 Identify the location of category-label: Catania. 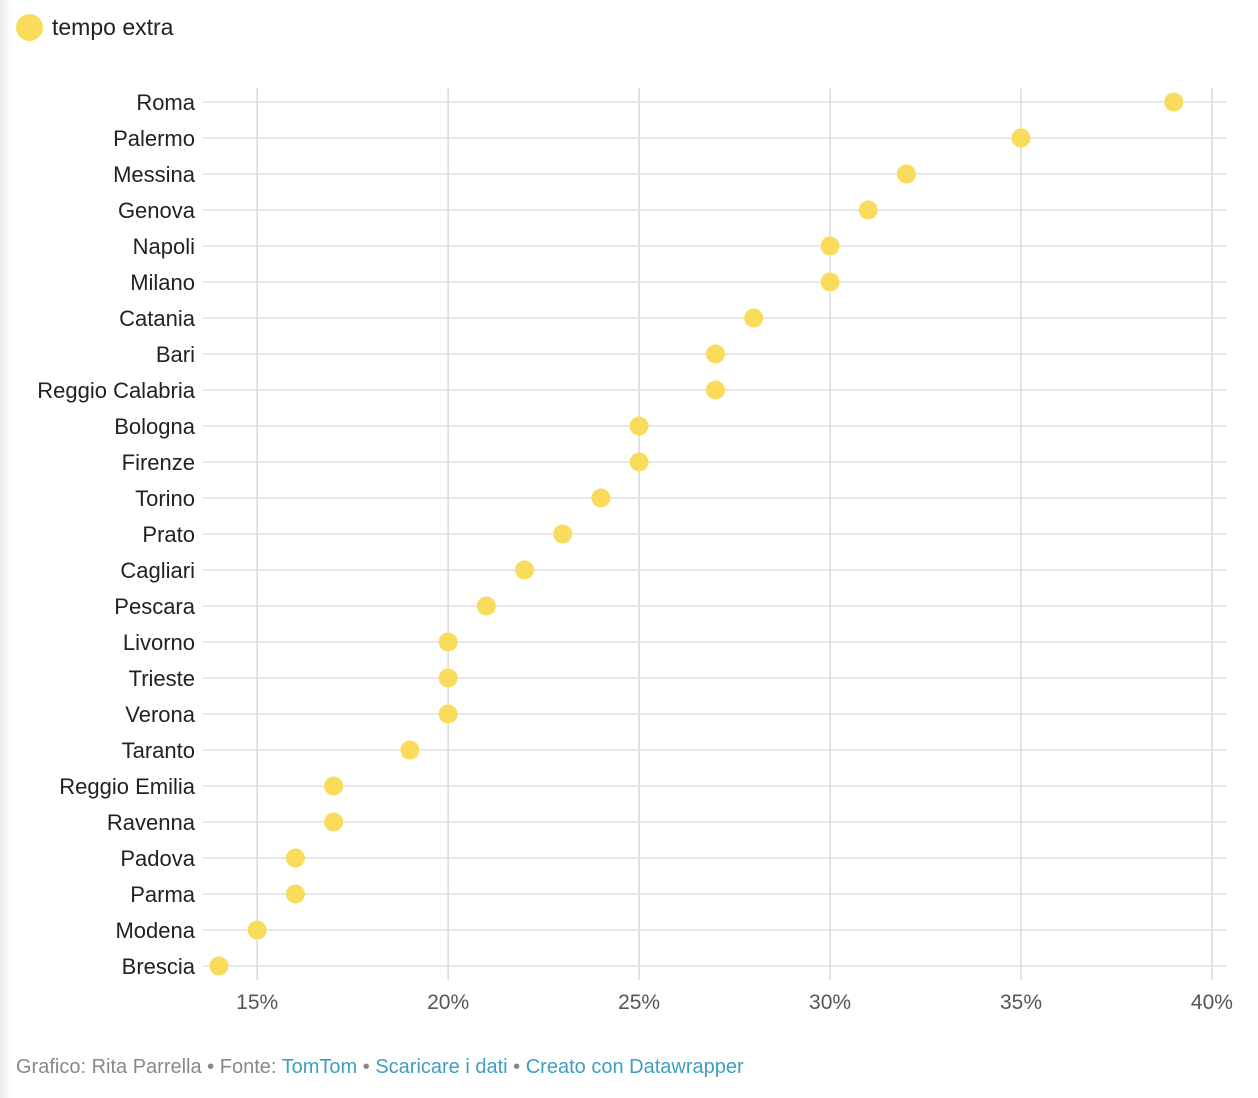
(157, 318).